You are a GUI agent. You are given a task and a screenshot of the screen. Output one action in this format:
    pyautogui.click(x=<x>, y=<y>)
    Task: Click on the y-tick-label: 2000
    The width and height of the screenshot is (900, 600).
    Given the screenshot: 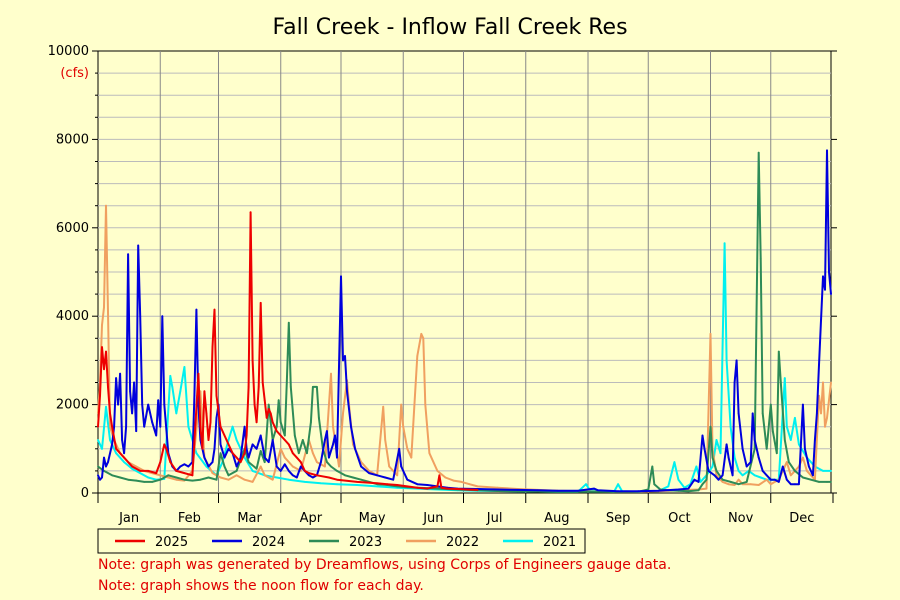 What is the action you would take?
    pyautogui.click(x=72, y=405)
    